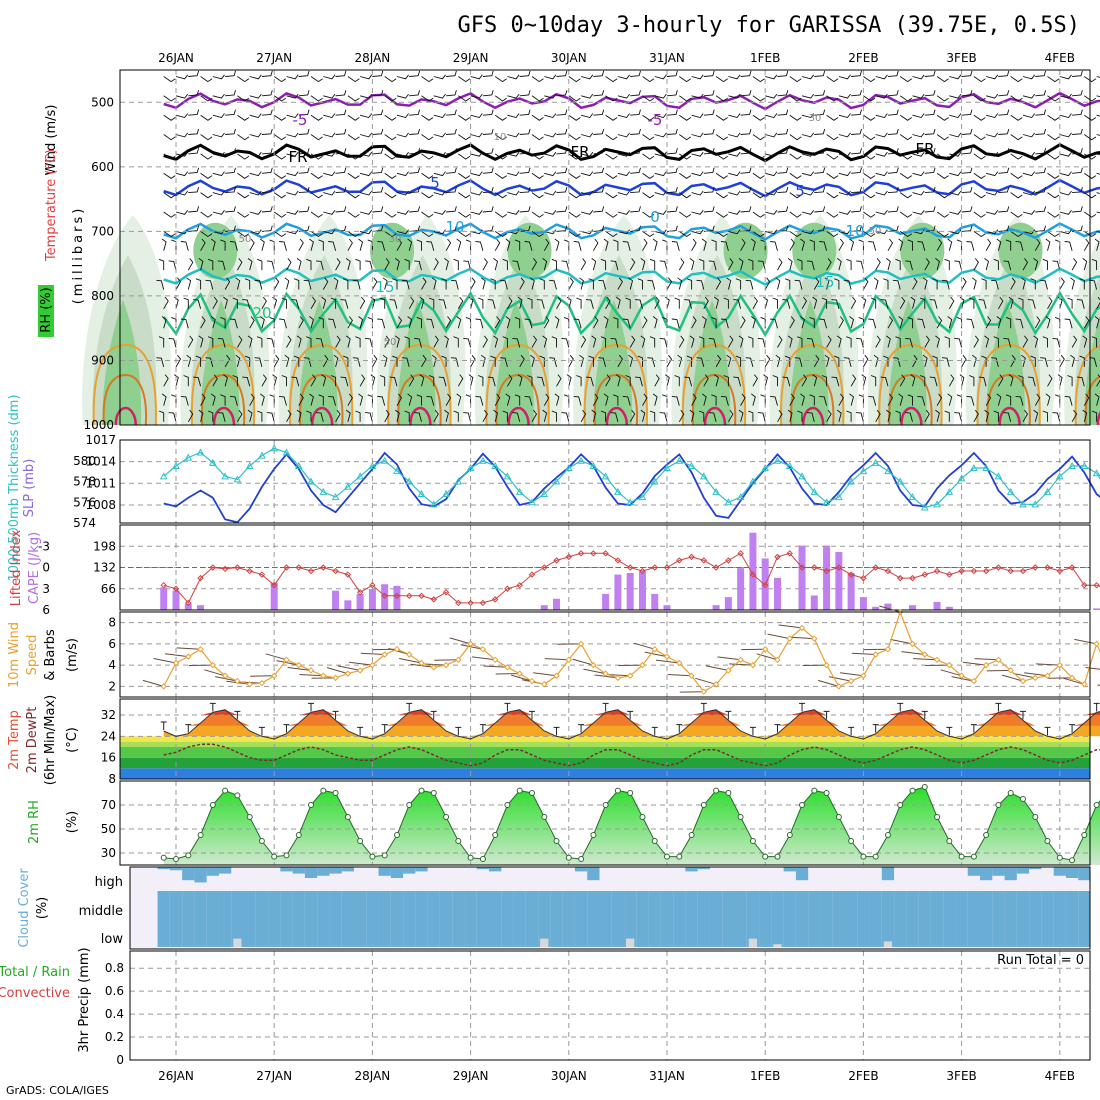  Describe the element at coordinates (630, 715) in the screenshot. I see `temp-minmax-whisker` at that location.